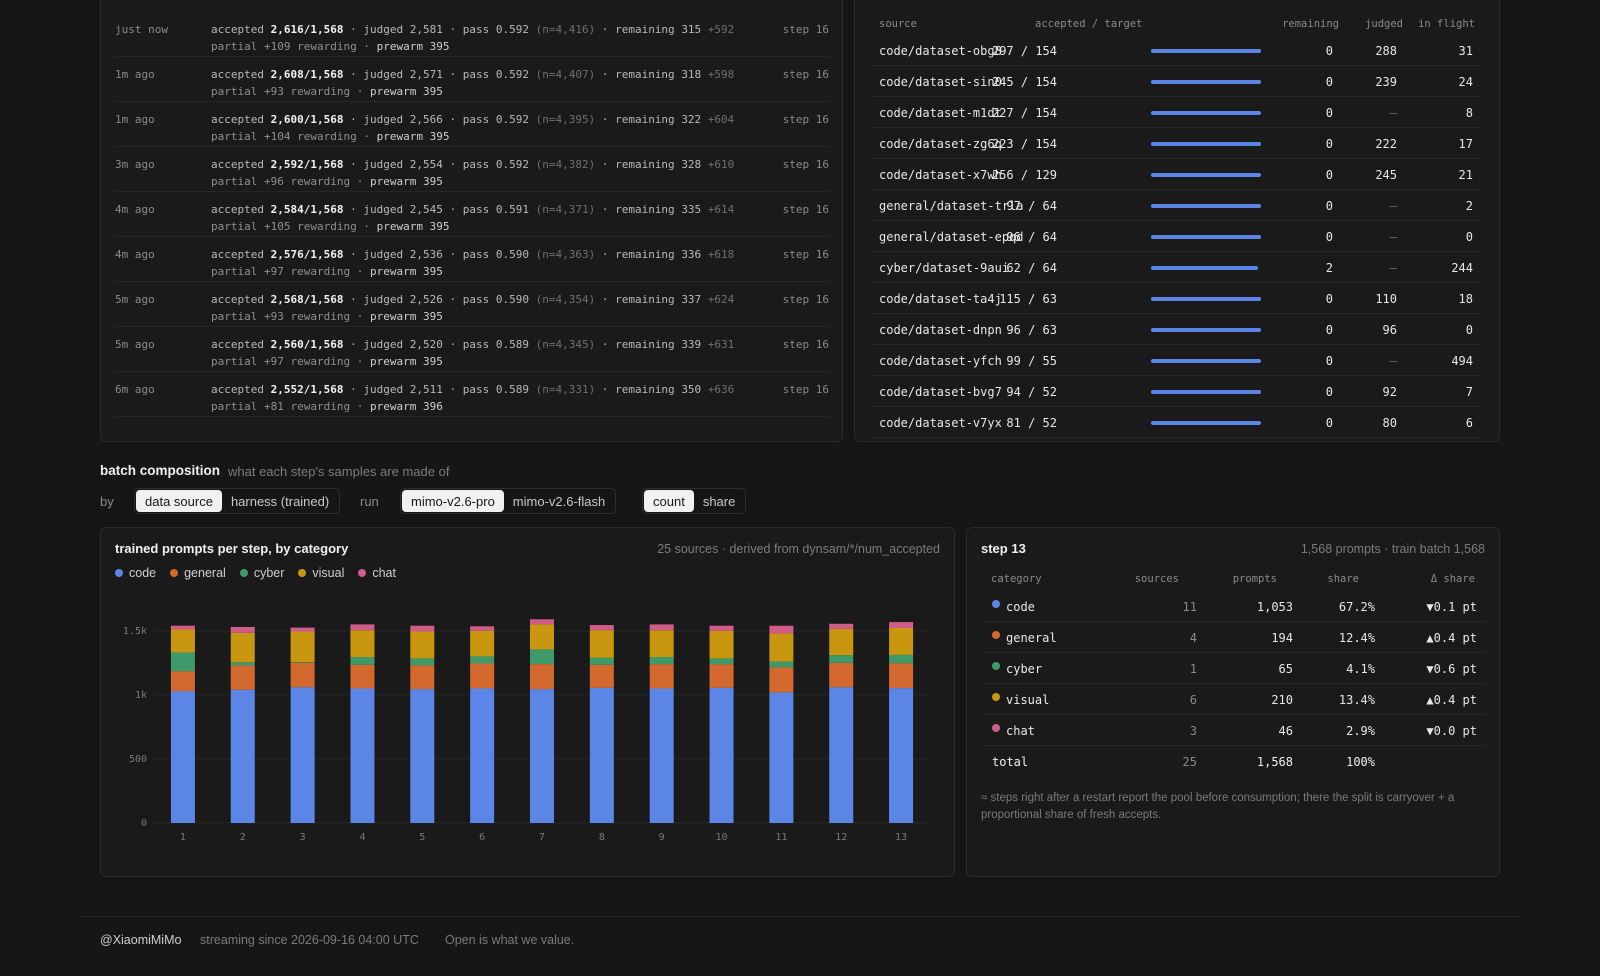  What do you see at coordinates (1176, 205) in the screenshot?
I see `source-row: general/dataset-trla 97 / 64 0 – 2` at bounding box center [1176, 205].